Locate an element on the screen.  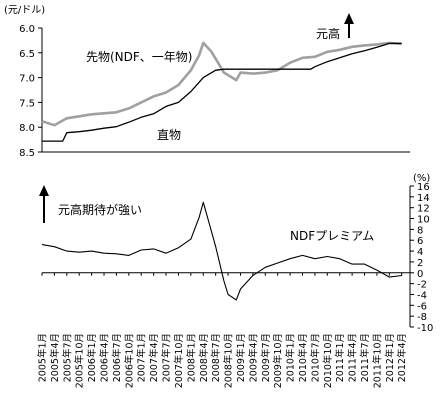
bottom-y-tick-label: 4 is located at coordinates (420, 252).